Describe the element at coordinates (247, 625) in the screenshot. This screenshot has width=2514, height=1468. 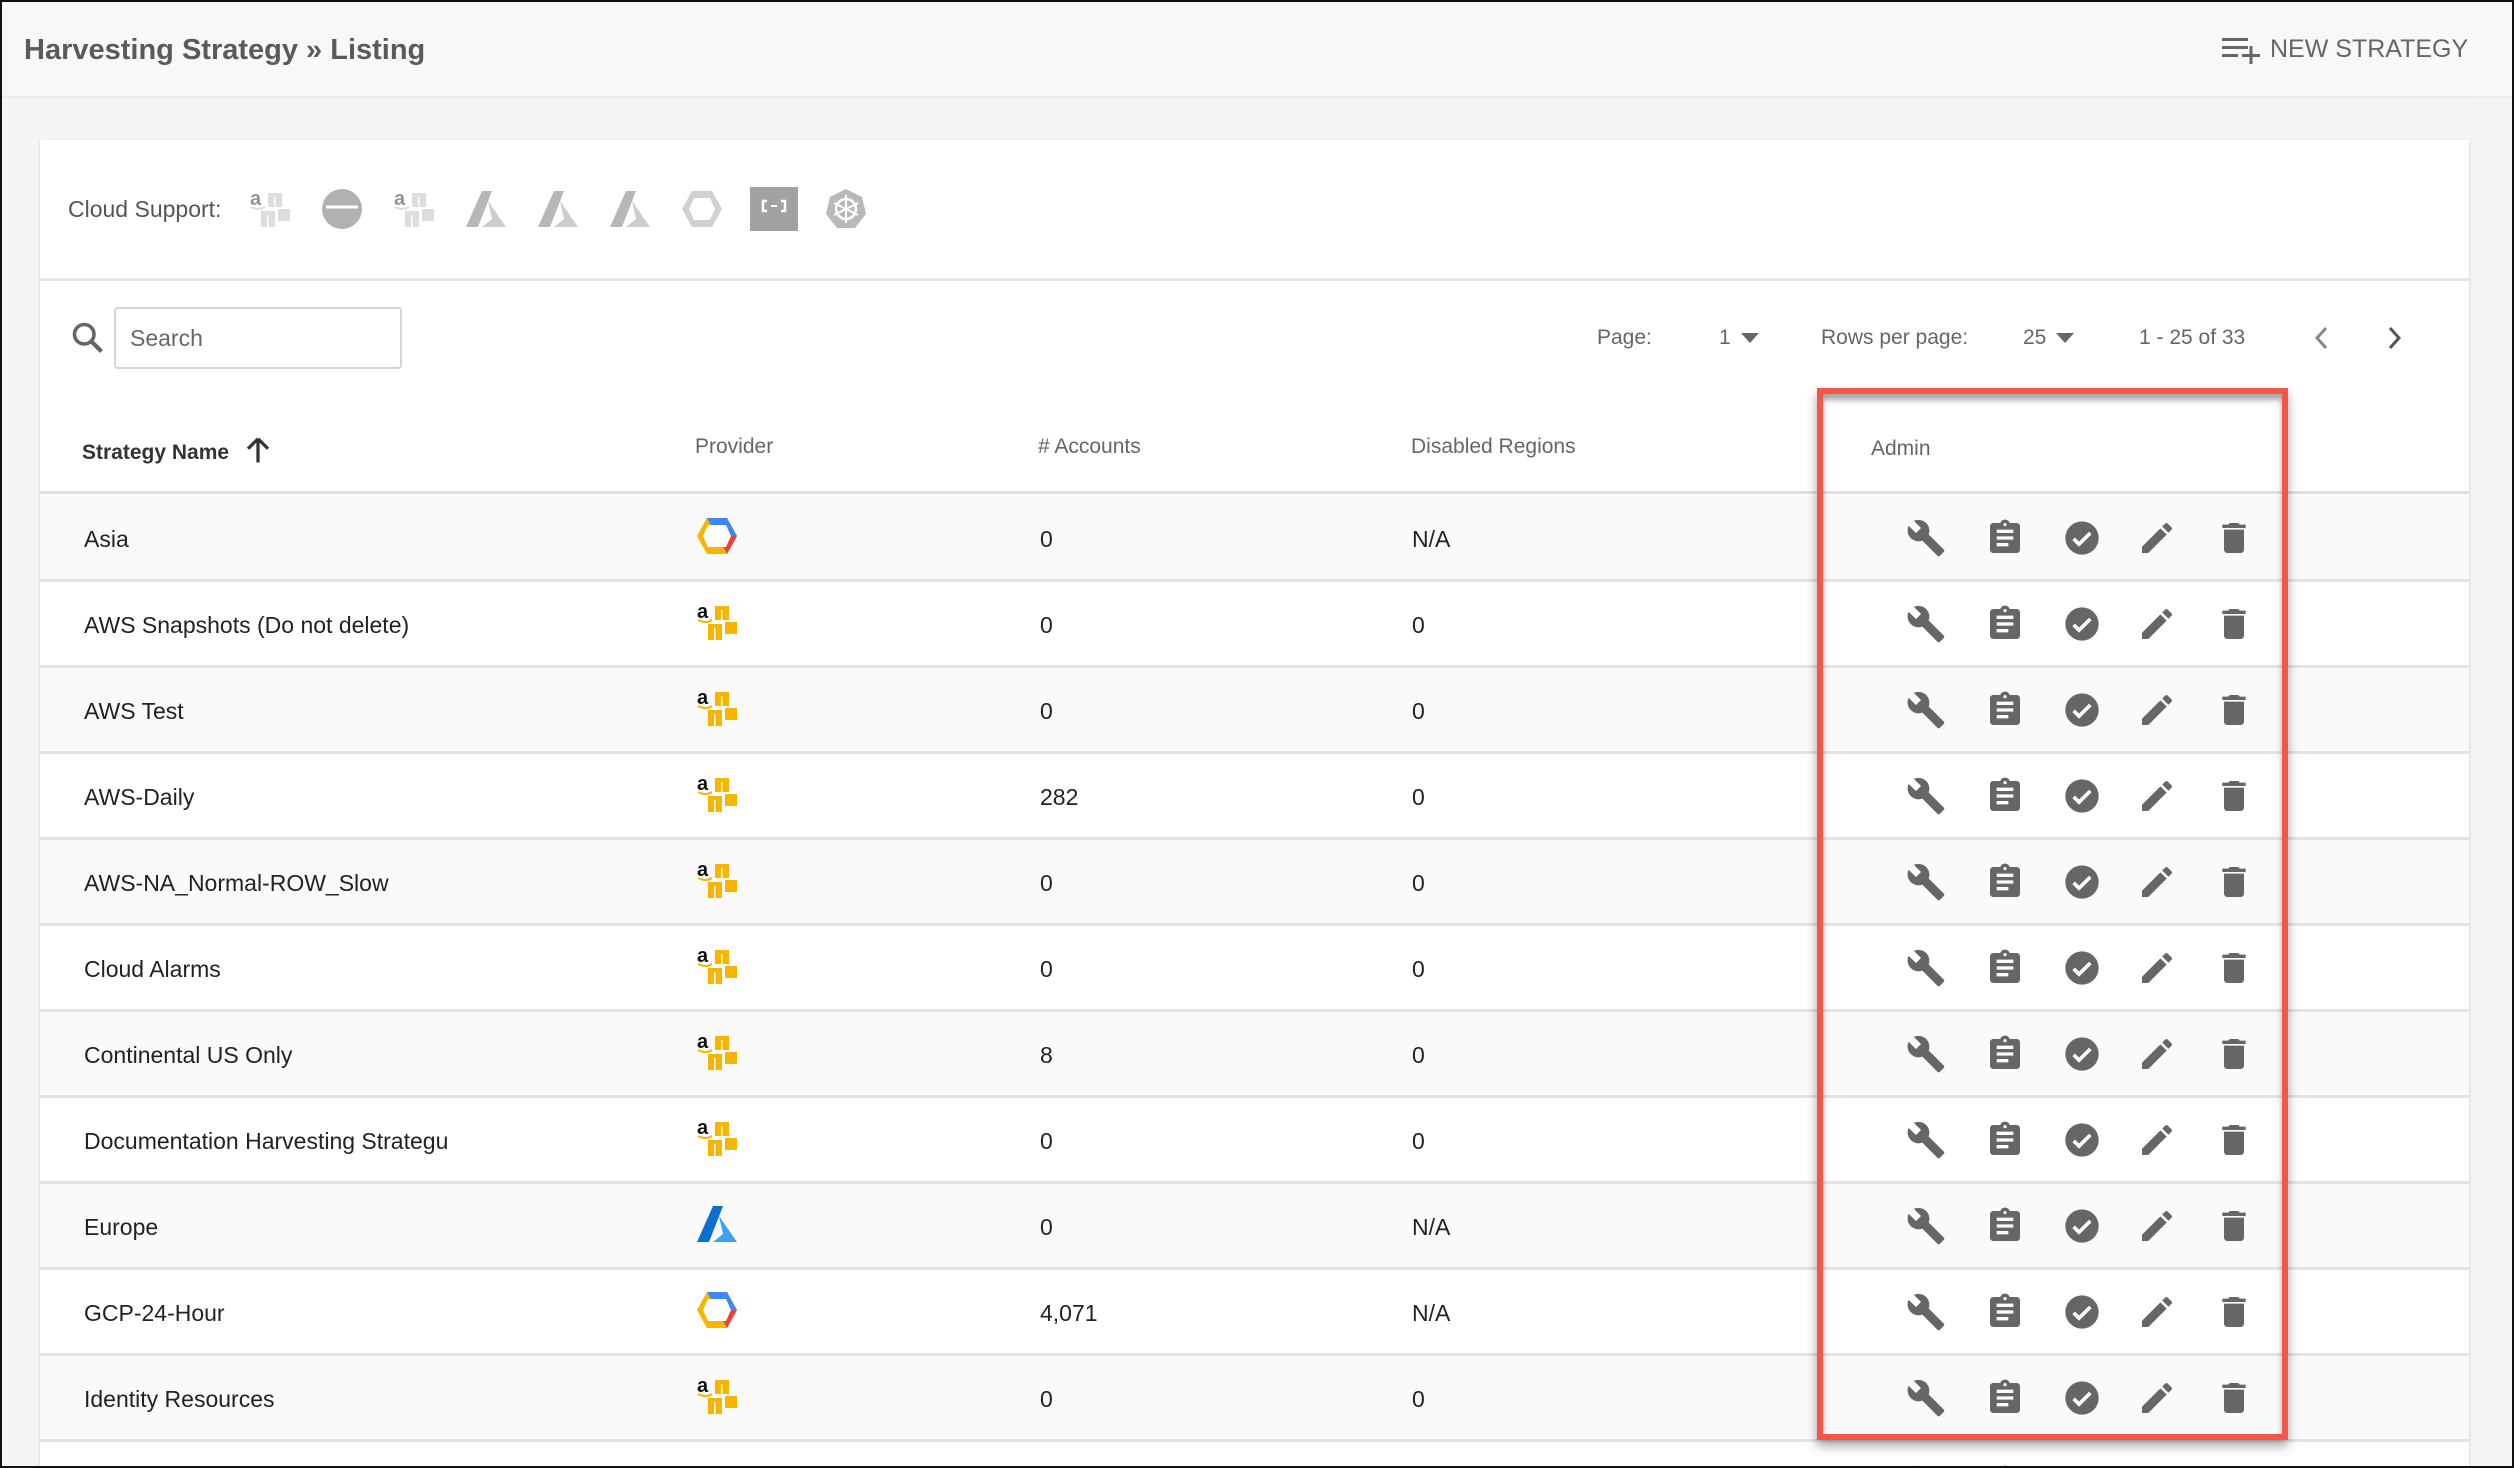
I see `strategy-name: AWS Snapshots (Do not delete)` at that location.